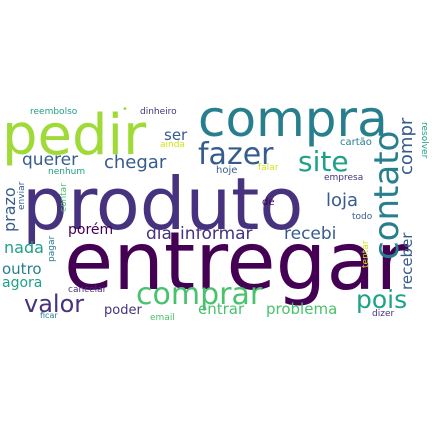  What do you see at coordinates (342, 200) in the screenshot?
I see `word-loja: loja` at bounding box center [342, 200].